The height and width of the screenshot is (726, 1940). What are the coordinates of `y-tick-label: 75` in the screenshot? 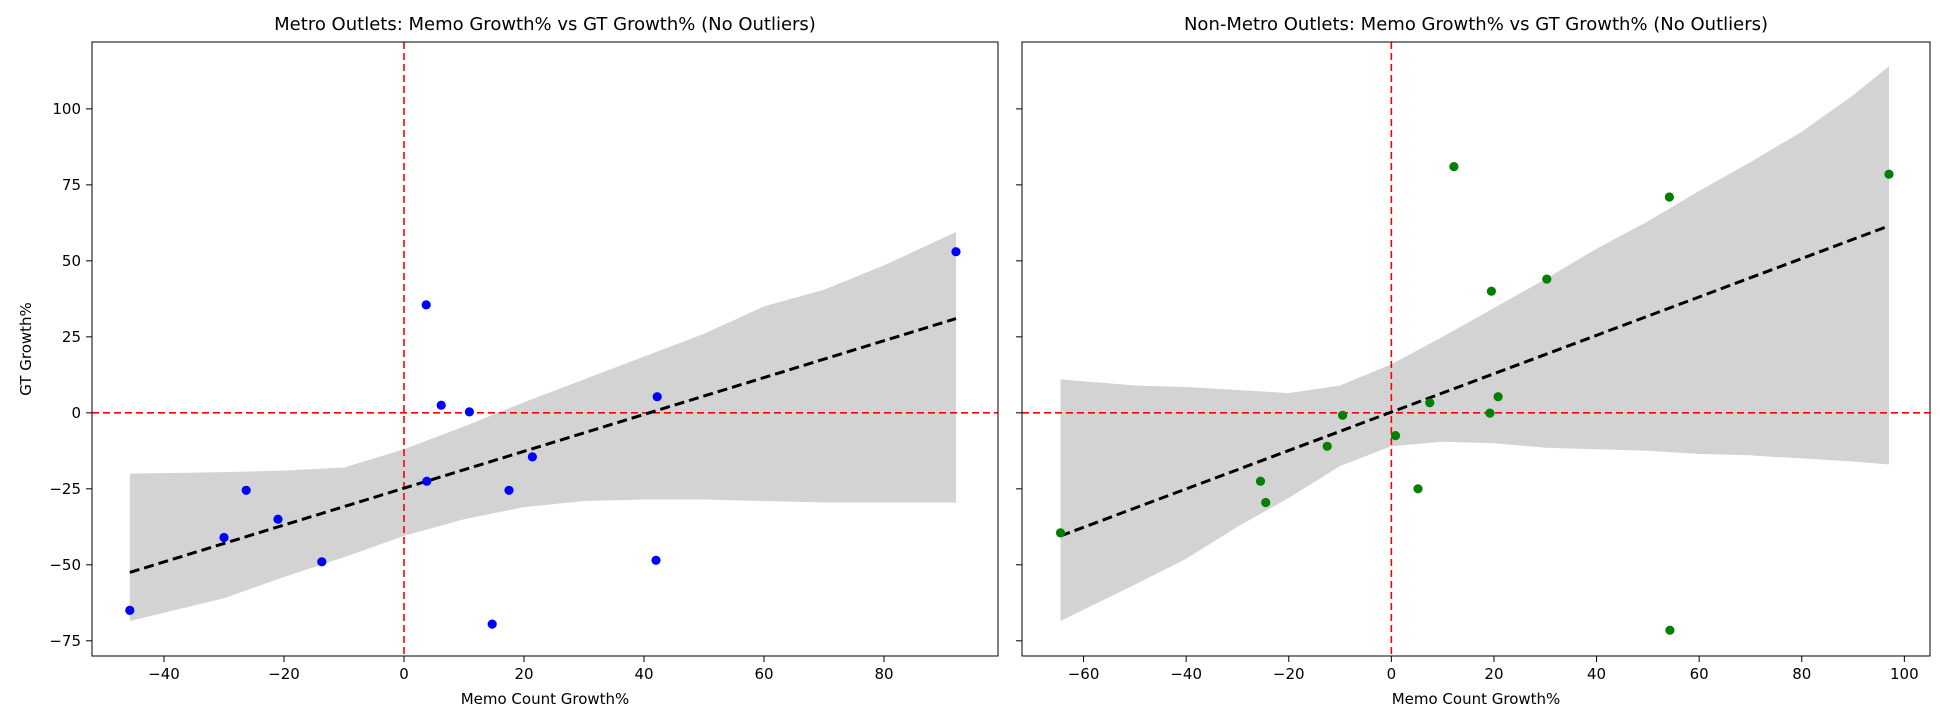 It's located at (71, 185).